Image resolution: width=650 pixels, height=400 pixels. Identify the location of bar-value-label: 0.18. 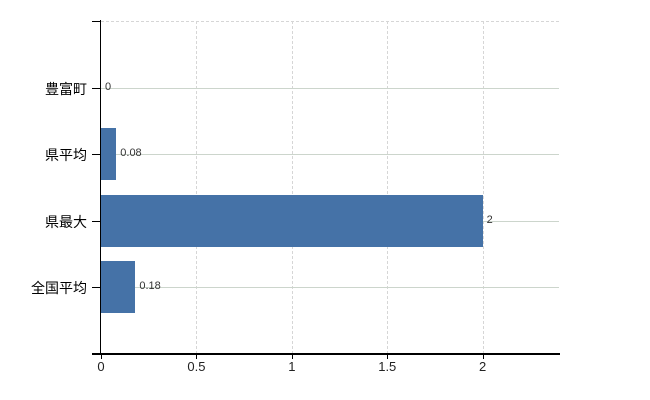
(150, 286).